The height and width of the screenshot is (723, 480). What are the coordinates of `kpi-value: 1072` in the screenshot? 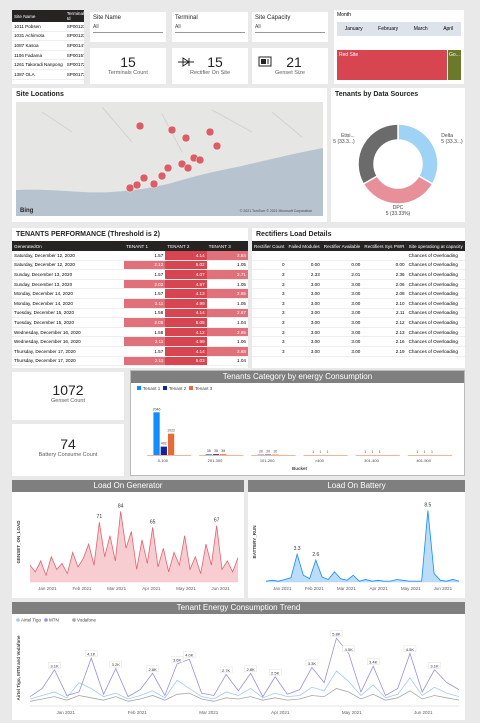 It's located at (68, 390).